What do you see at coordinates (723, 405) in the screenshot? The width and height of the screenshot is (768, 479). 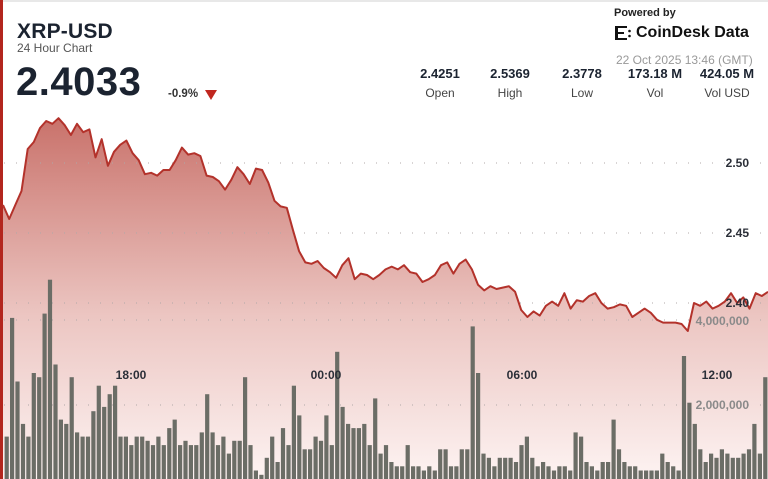 I see `svg-text: 2,000,000` at bounding box center [723, 405].